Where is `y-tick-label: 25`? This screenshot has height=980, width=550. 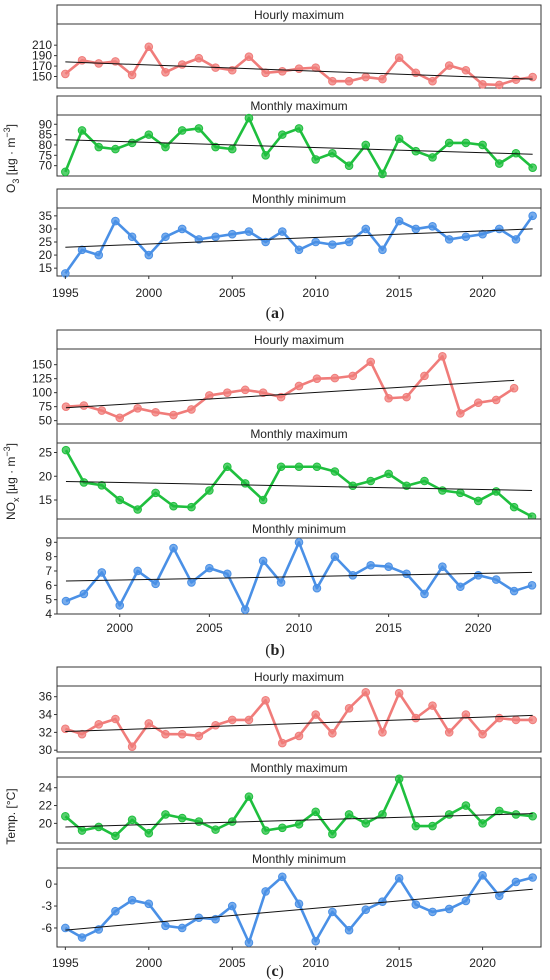
y-tick-label: 25 is located at coordinates (46, 242).